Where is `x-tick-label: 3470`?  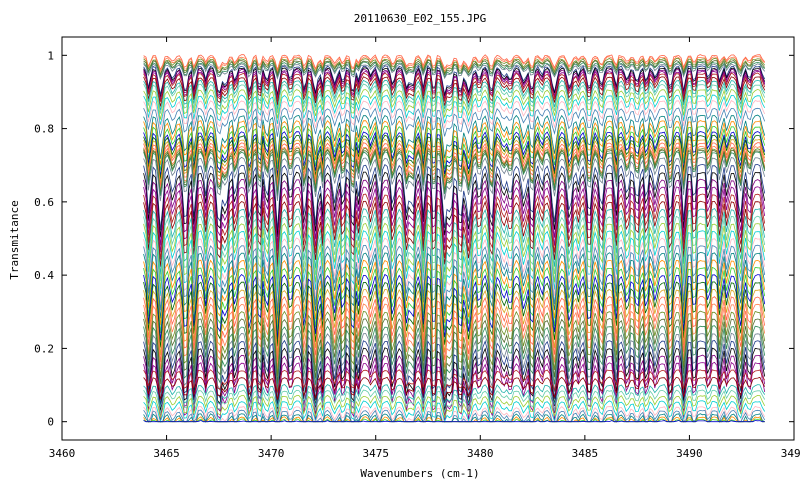
x-tick-label: 3470 is located at coordinates (271, 453).